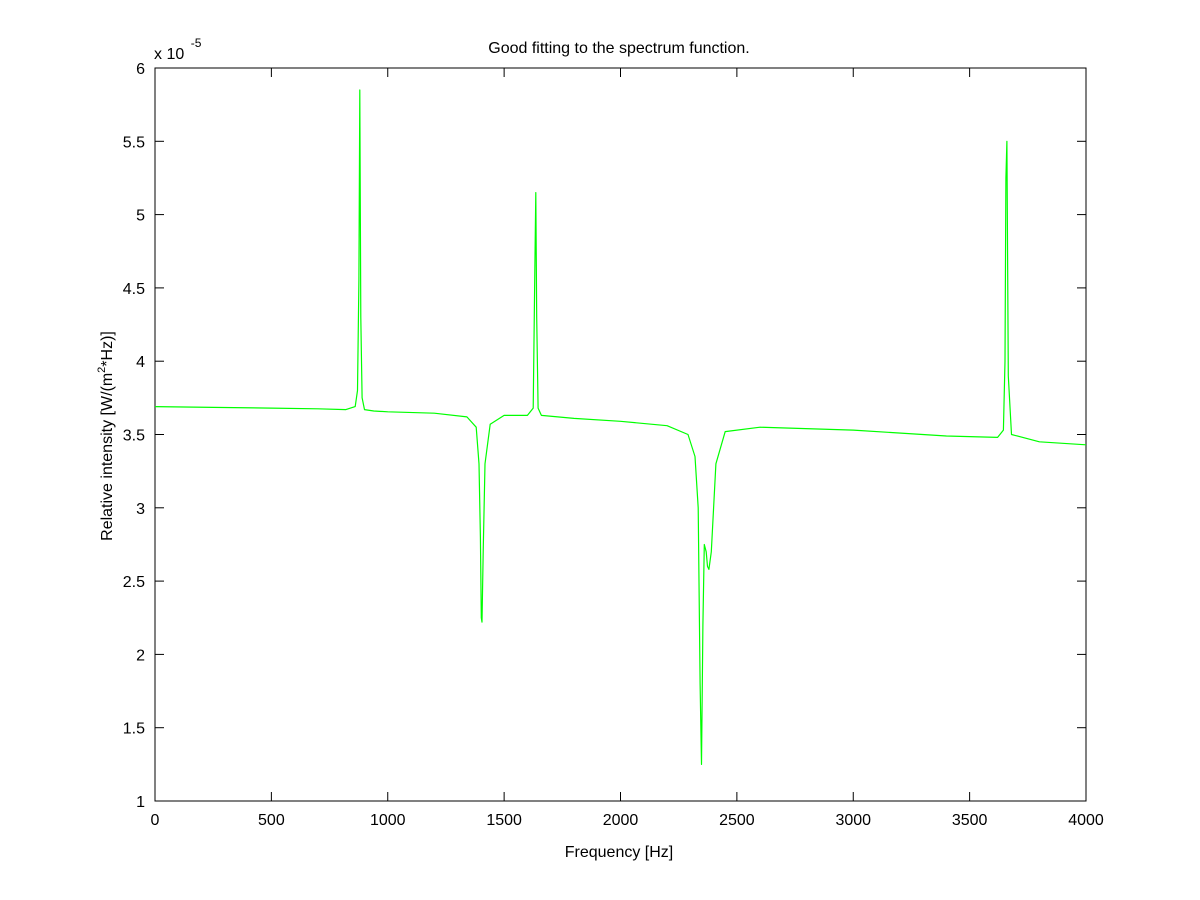 Image resolution: width=1200 pixels, height=900 pixels. Describe the element at coordinates (102, 370) in the screenshot. I see `y-axis-label-sup: 2` at that location.